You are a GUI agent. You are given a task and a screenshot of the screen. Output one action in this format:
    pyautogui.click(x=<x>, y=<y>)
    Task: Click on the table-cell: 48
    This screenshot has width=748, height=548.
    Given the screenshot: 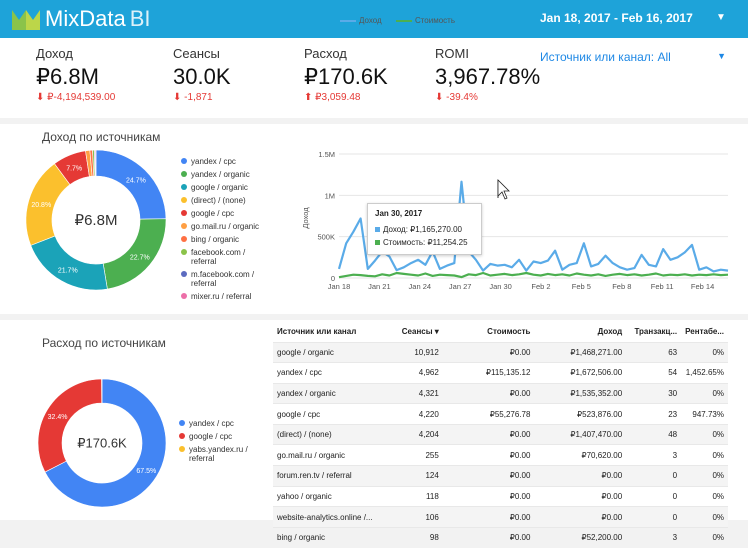 What is the action you would take?
    pyautogui.click(x=653, y=434)
    